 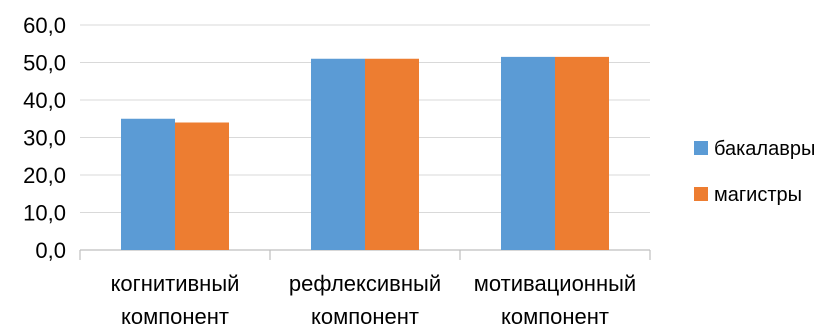 I want to click on y-tick-label: 20,0, so click(x=44, y=175).